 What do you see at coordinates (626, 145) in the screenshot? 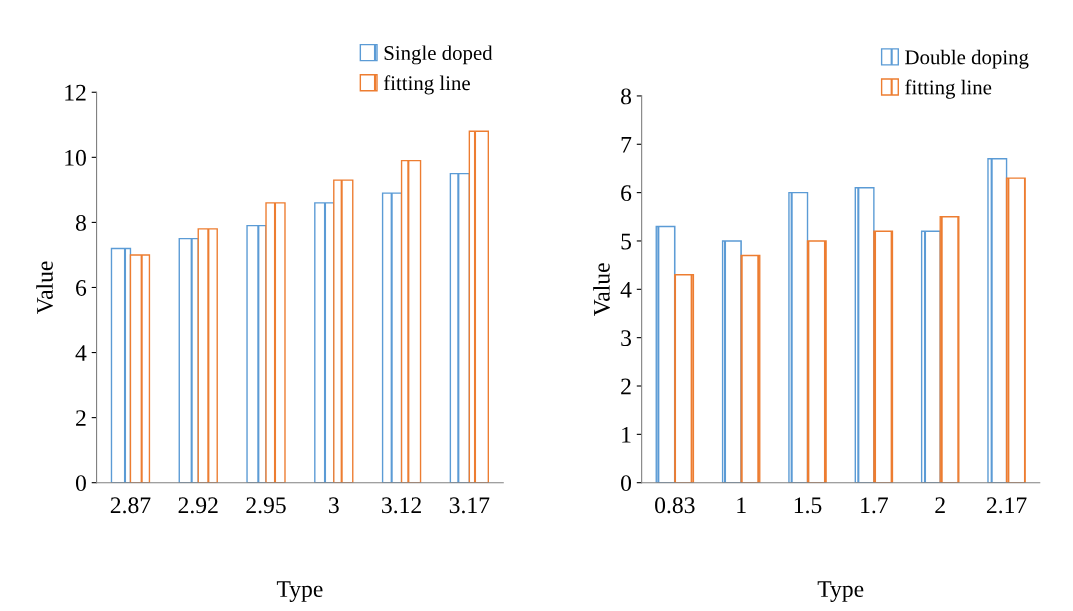
I see `y-tick-label: 7` at bounding box center [626, 145].